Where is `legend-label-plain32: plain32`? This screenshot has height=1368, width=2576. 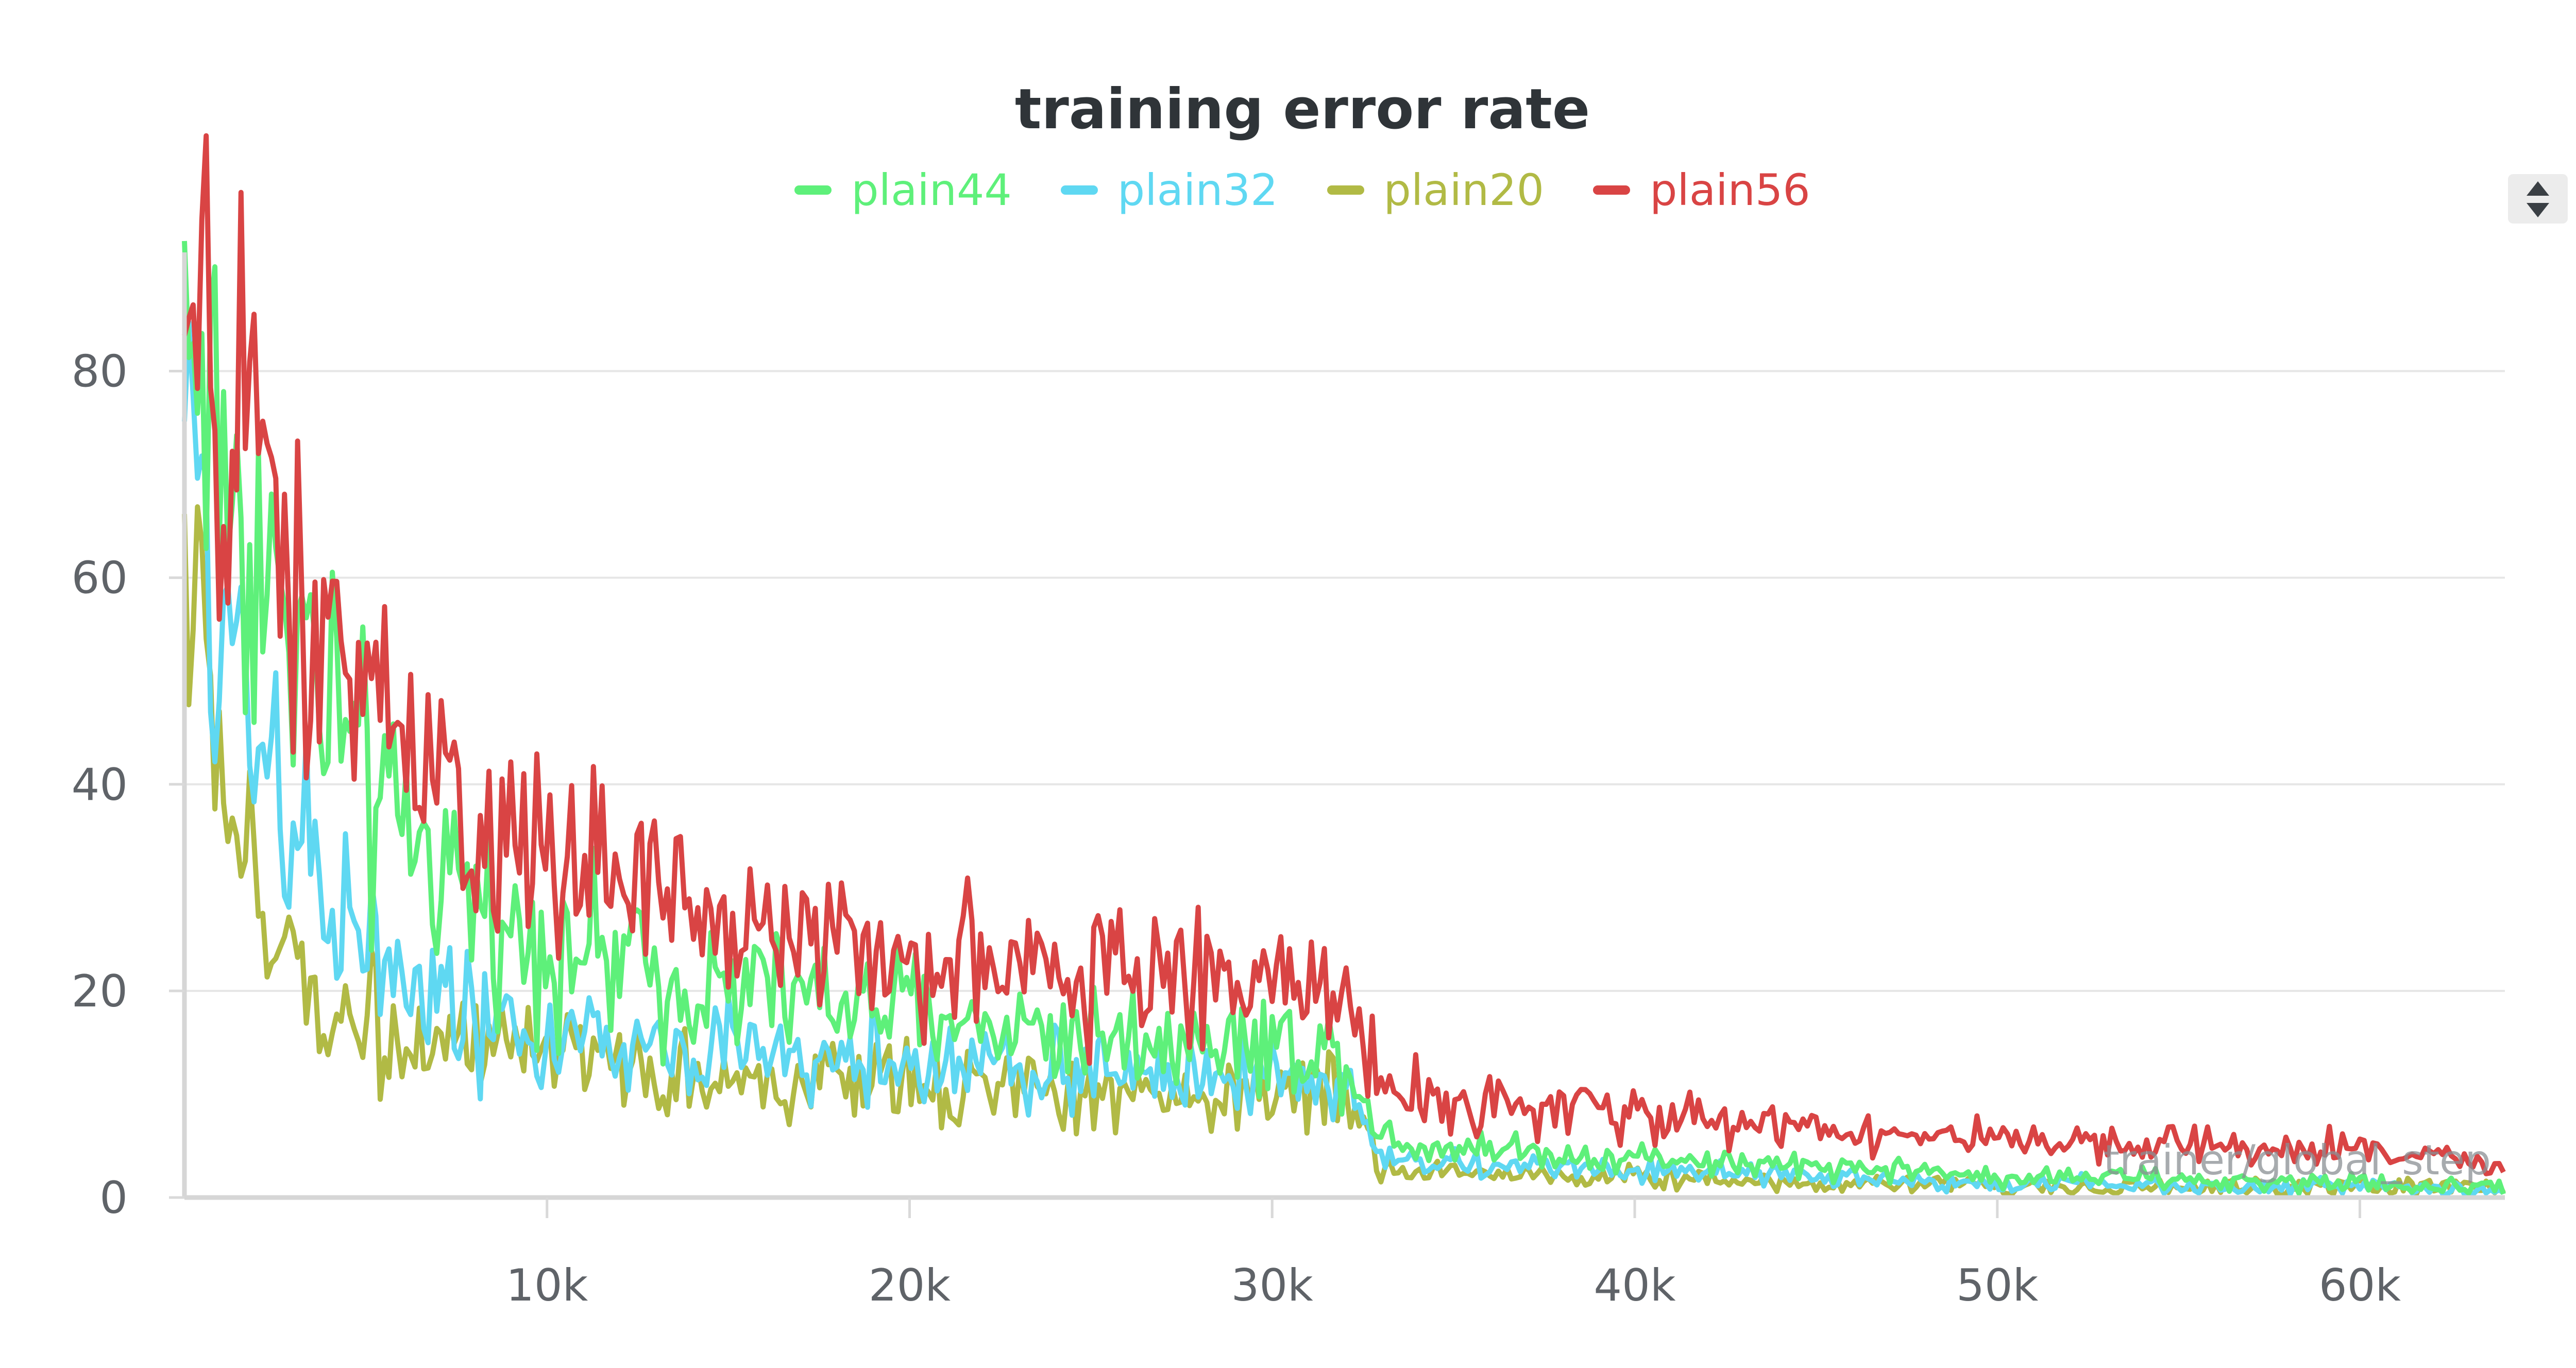
legend-label-plain32: plain32 is located at coordinates (1197, 190).